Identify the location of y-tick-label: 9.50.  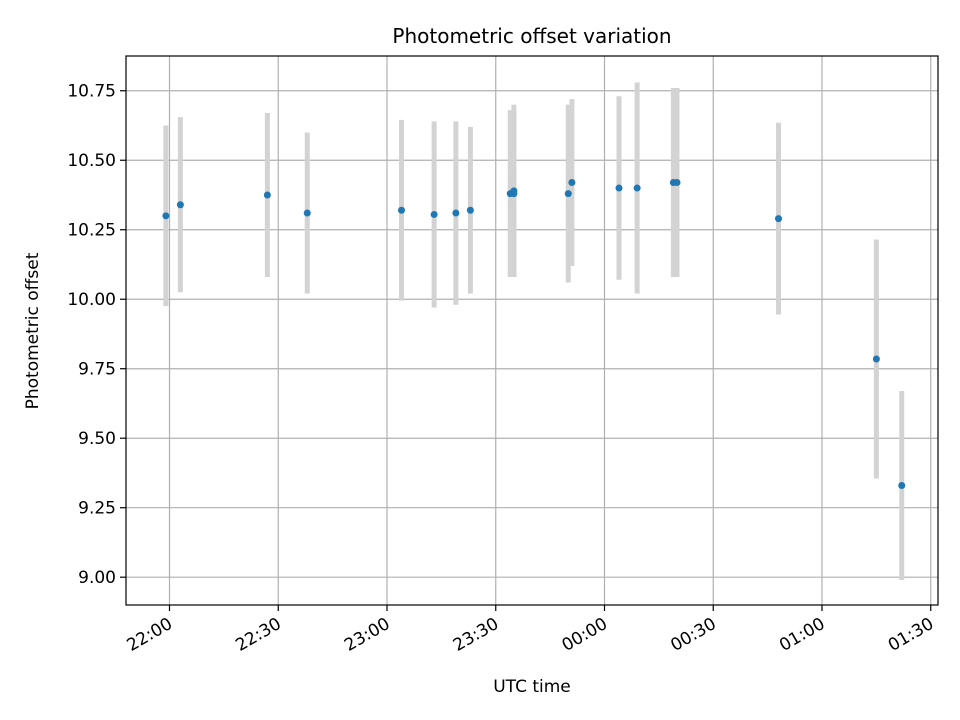
(97, 439).